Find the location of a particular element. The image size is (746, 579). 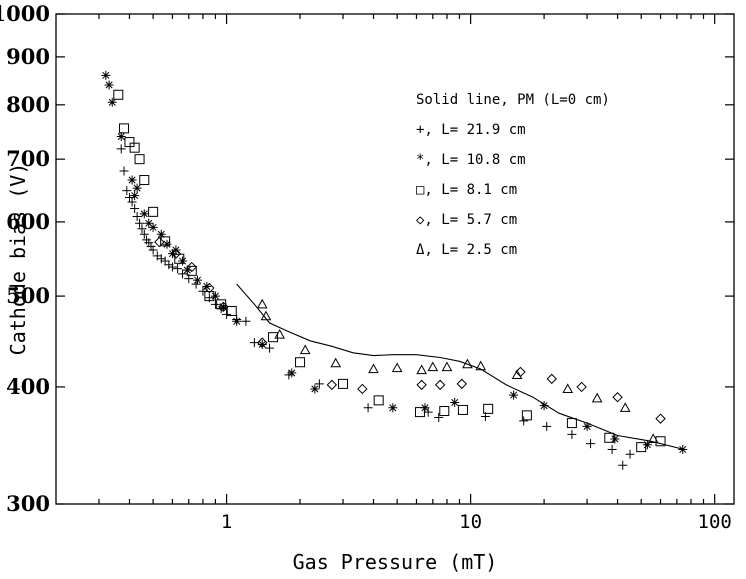

y-tick-label: 400 is located at coordinates (28, 386).